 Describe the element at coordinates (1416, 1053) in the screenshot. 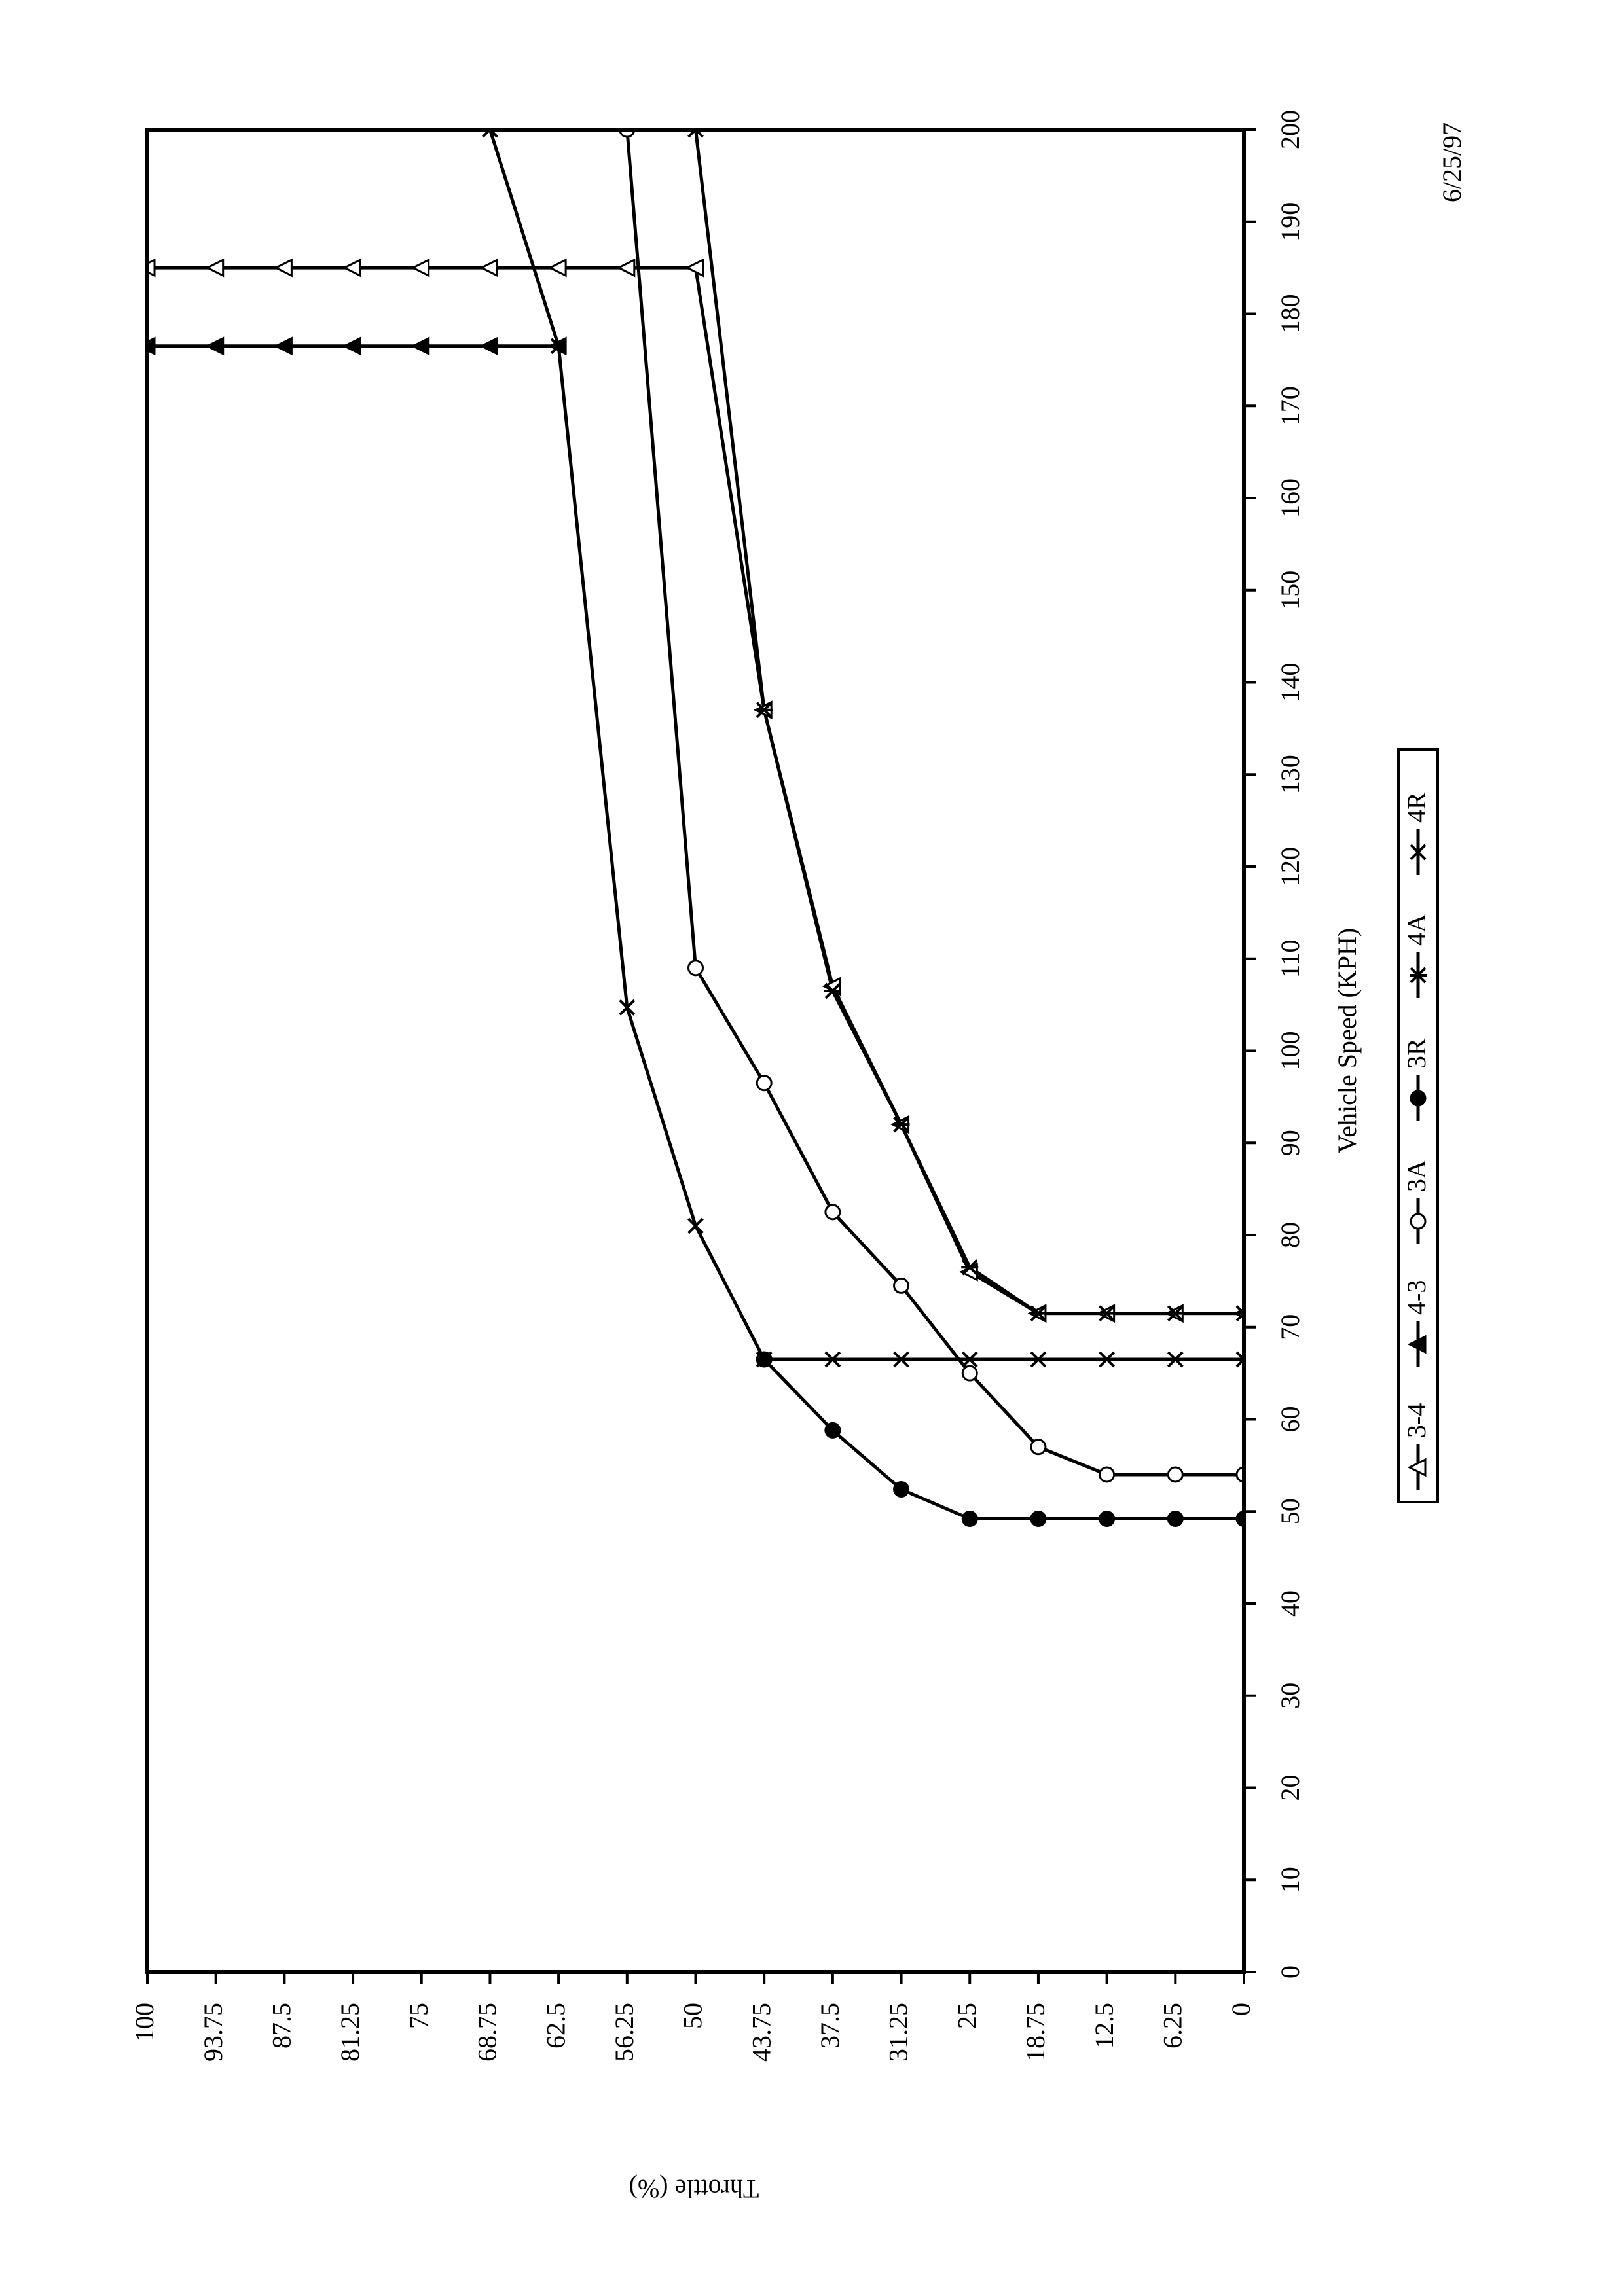

I see `legend-label: 3R` at that location.